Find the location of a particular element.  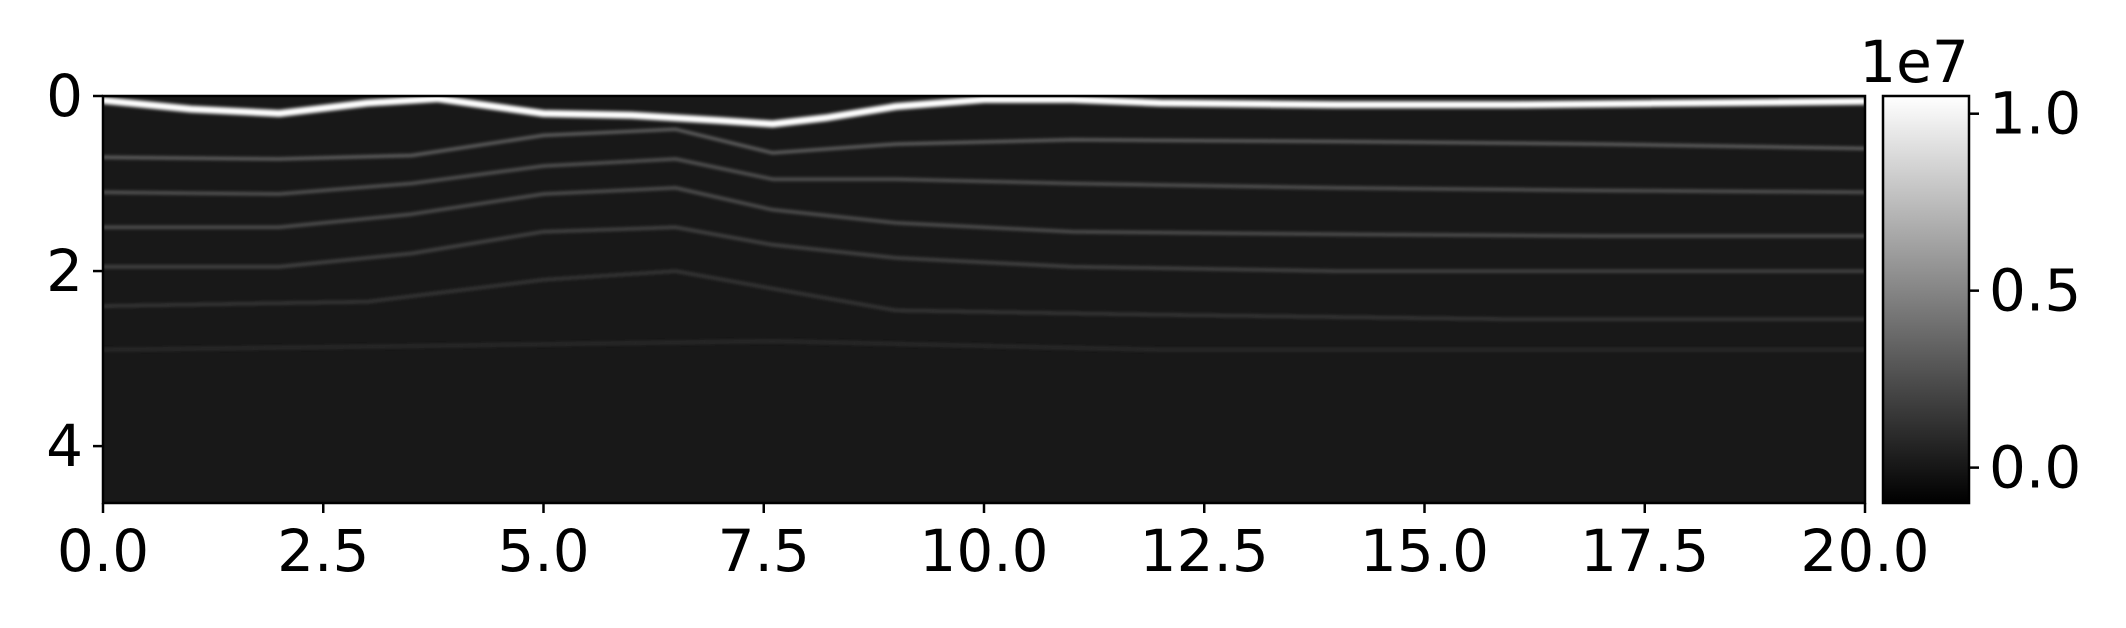

colorbar-frame is located at coordinates (1926, 299).